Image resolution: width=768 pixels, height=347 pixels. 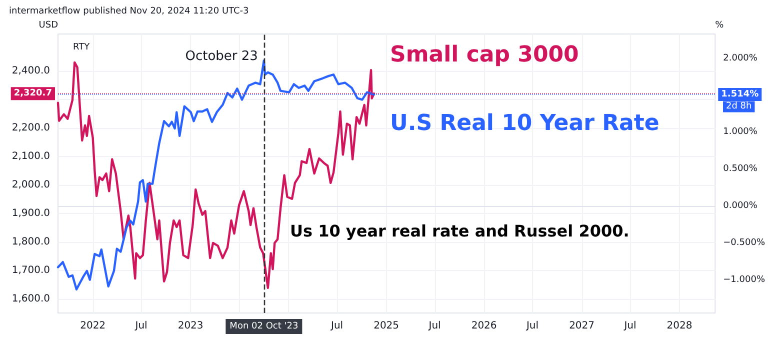 I want to click on ref-line-label: 1.514%, so click(x=740, y=95).